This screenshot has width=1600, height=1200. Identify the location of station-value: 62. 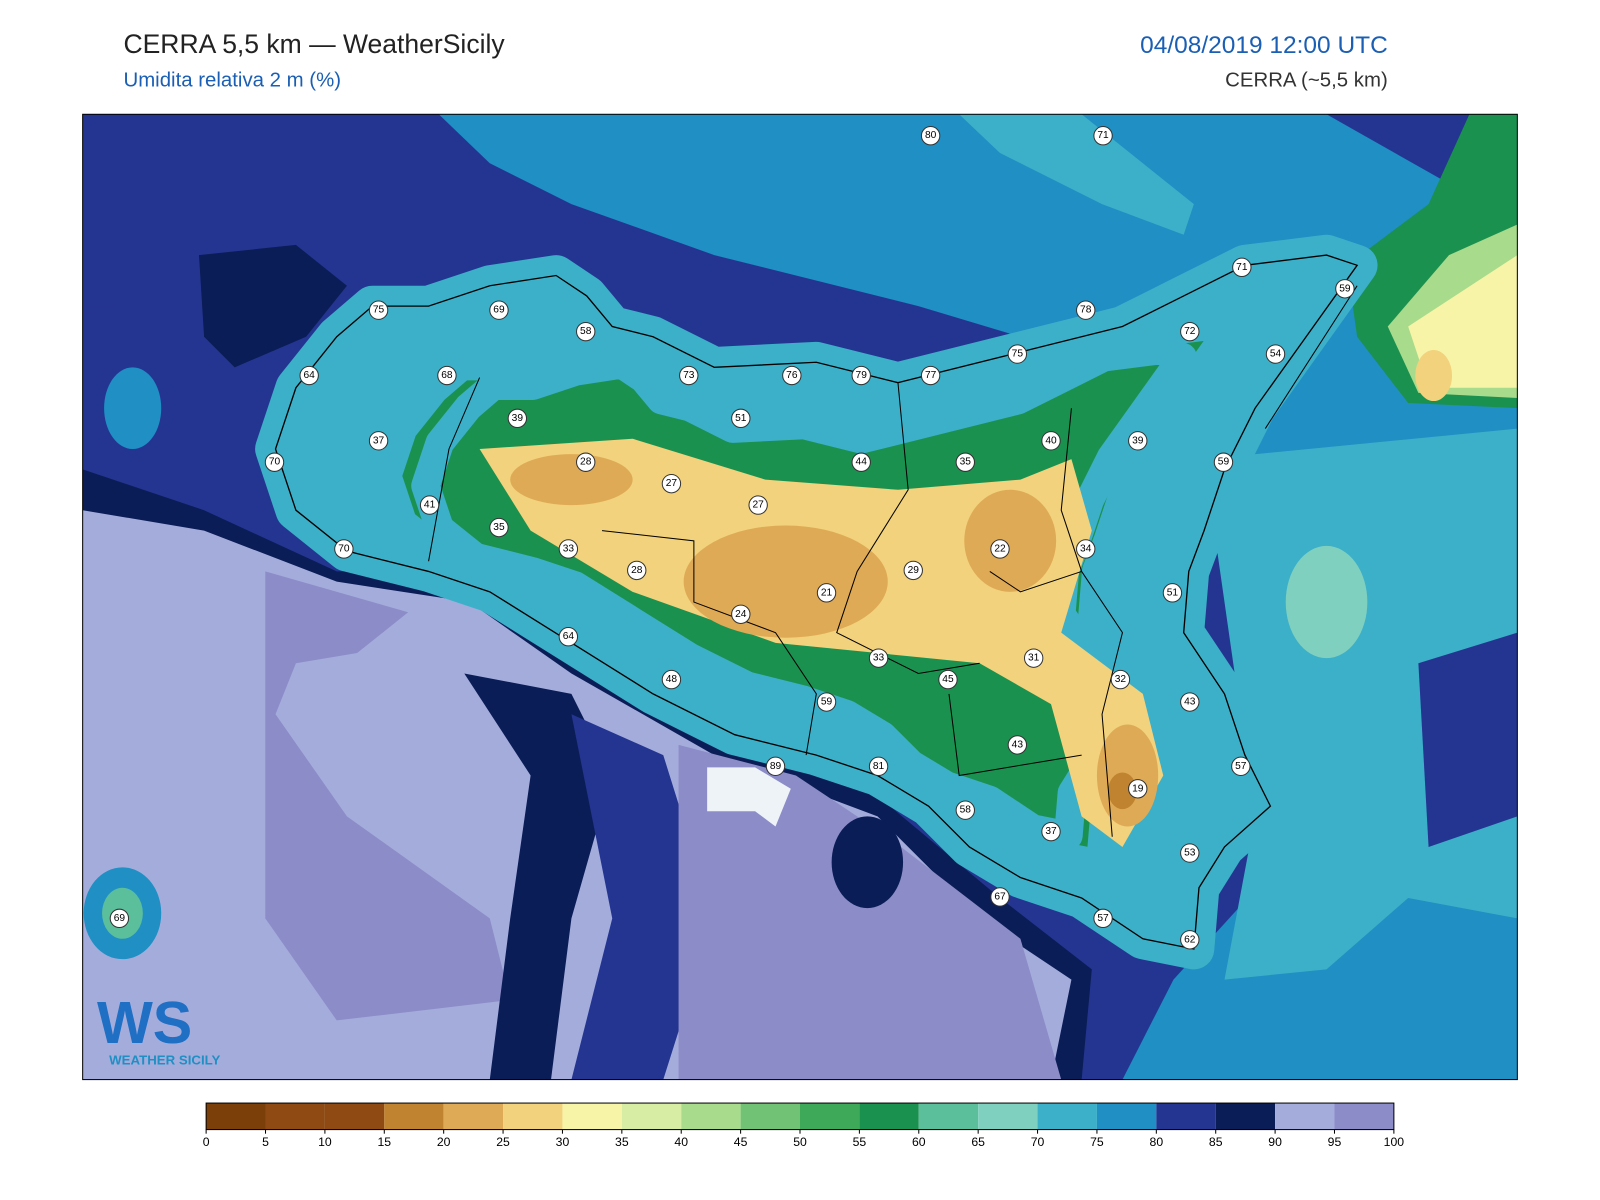
(1190, 939).